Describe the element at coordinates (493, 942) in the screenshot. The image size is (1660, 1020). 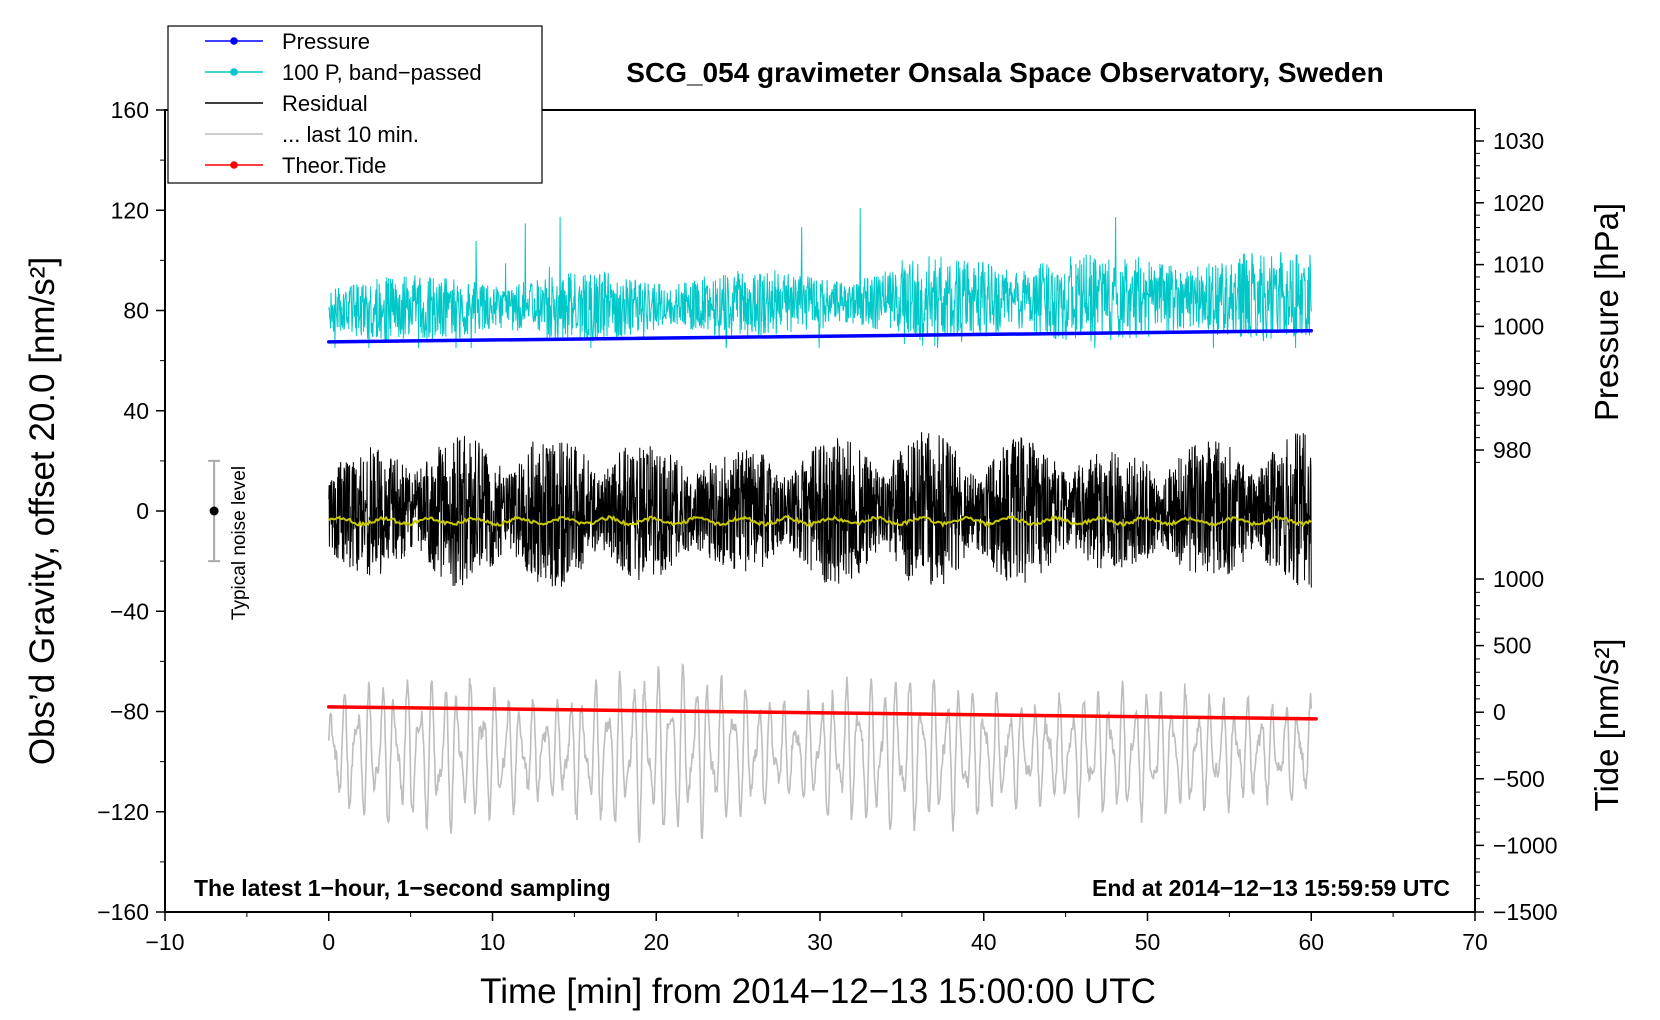
I see `x-tick-label: 10` at that location.